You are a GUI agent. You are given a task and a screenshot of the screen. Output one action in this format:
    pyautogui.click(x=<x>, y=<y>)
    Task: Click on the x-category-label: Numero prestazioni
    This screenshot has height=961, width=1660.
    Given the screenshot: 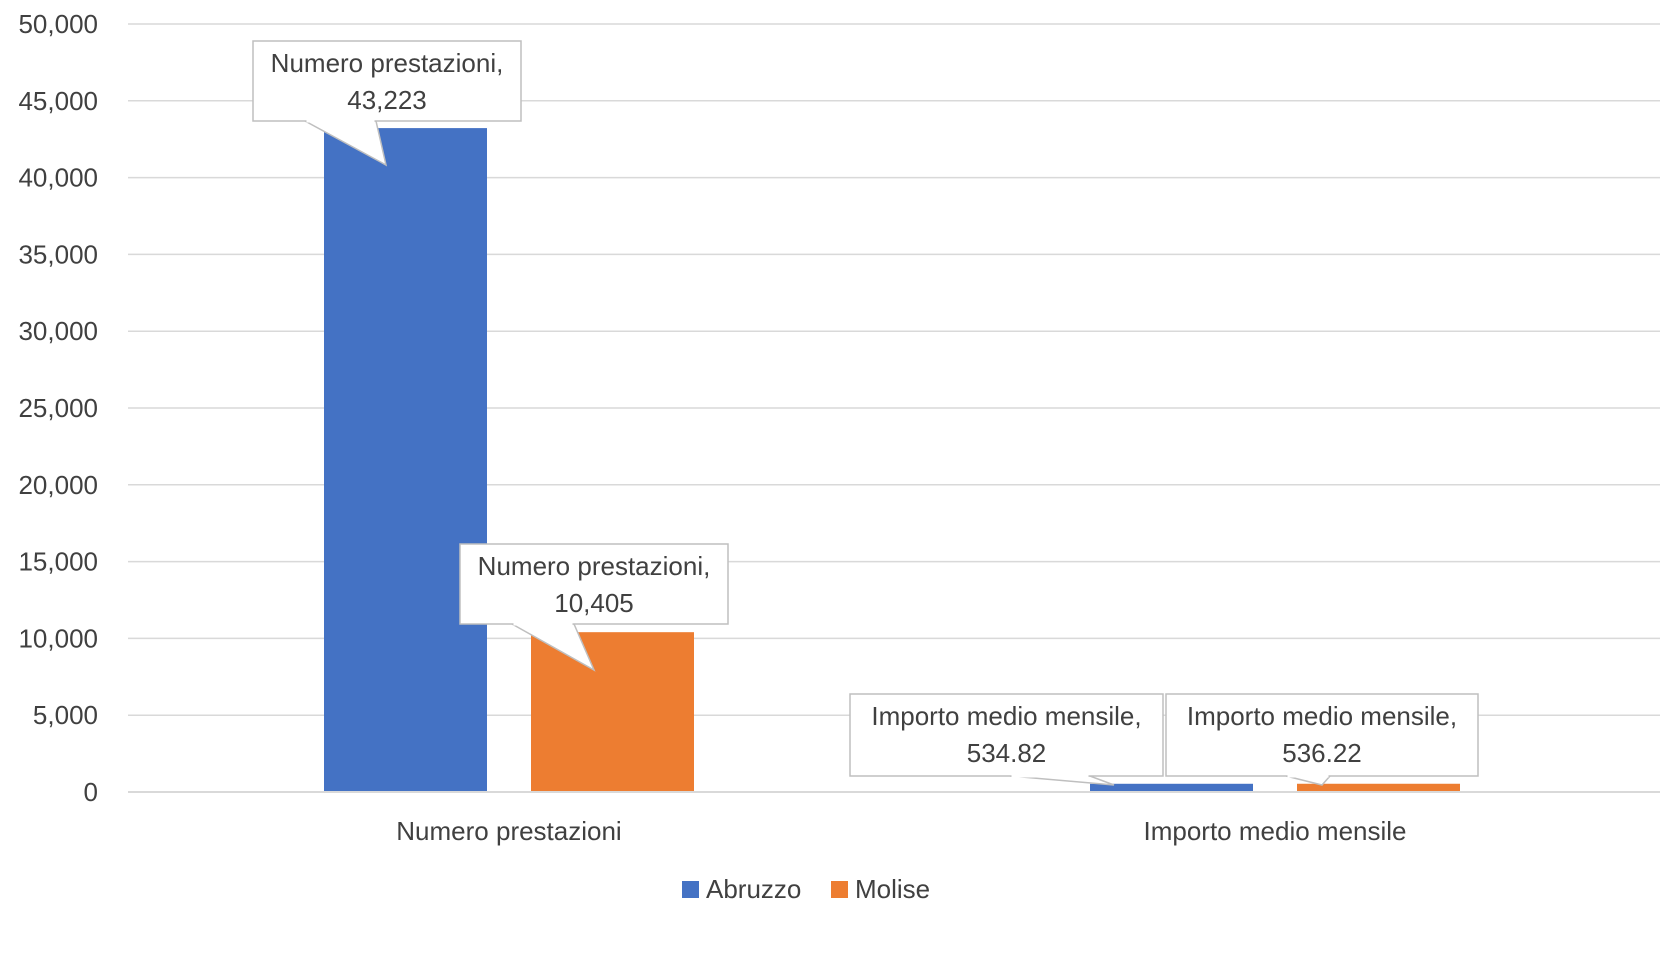 What is the action you would take?
    pyautogui.click(x=508, y=831)
    